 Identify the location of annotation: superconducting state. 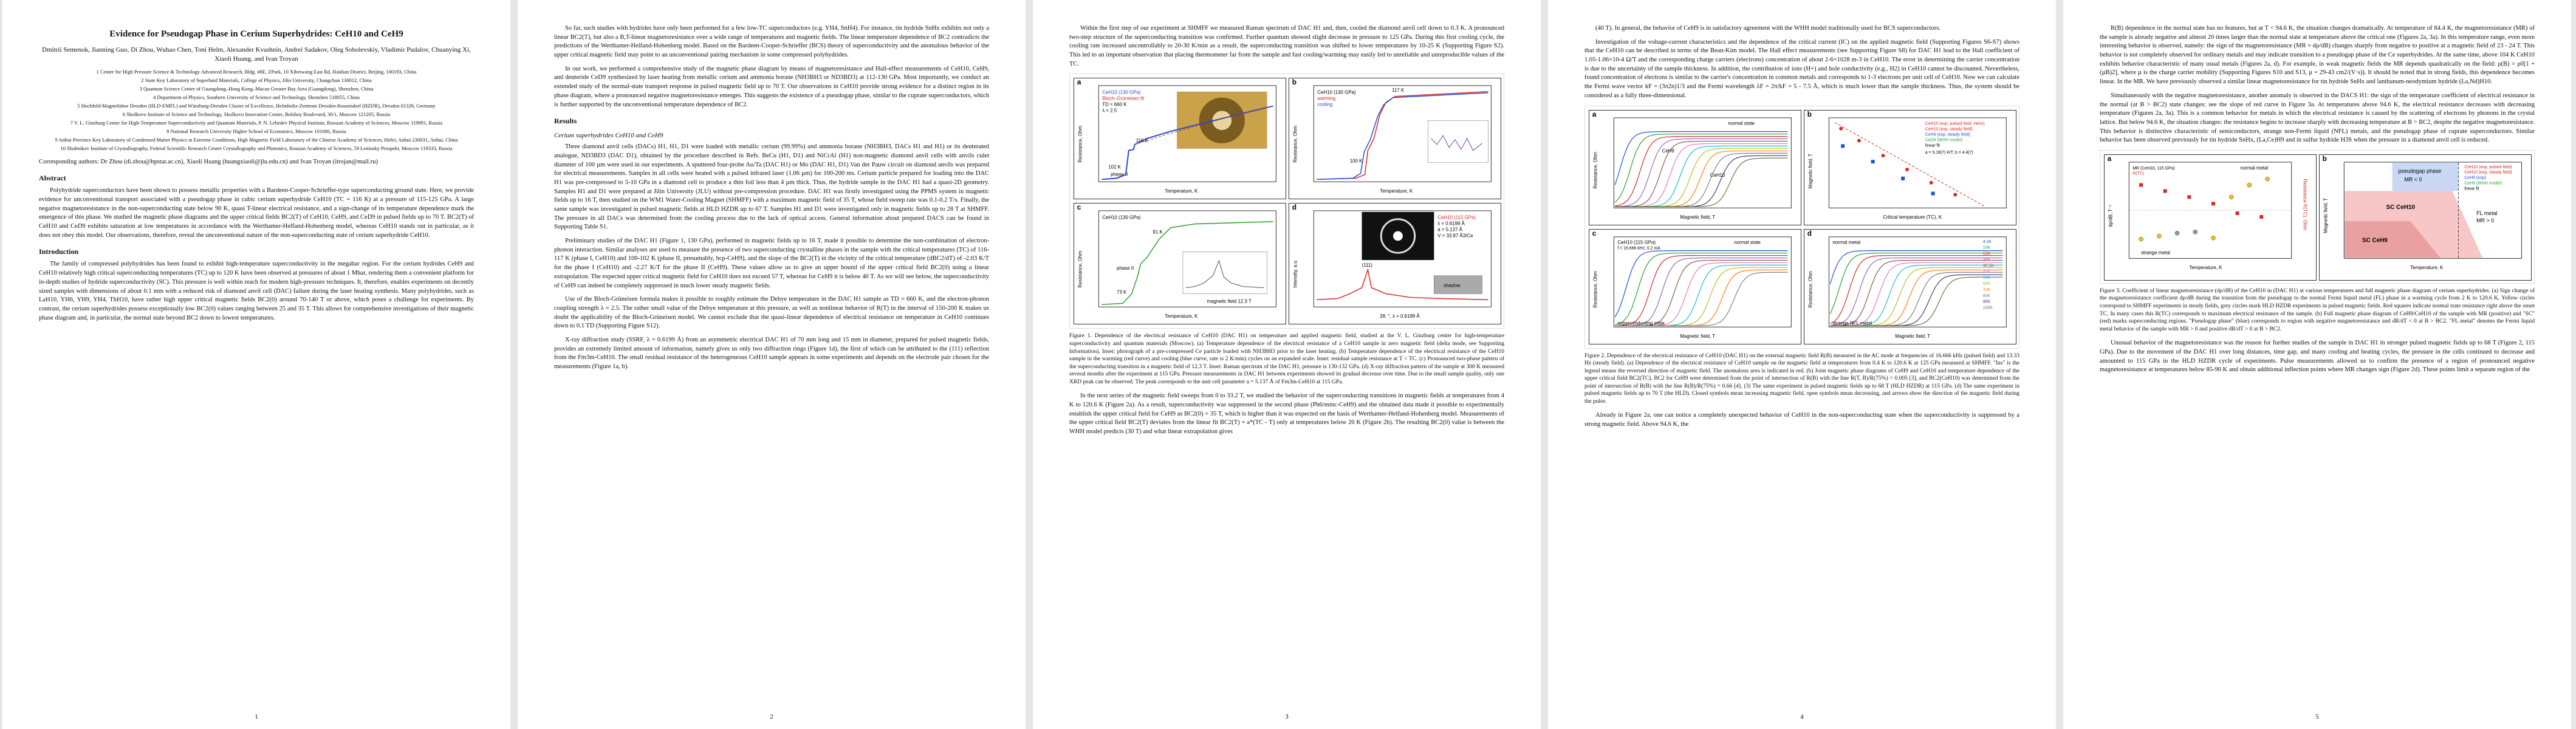
(1641, 323).